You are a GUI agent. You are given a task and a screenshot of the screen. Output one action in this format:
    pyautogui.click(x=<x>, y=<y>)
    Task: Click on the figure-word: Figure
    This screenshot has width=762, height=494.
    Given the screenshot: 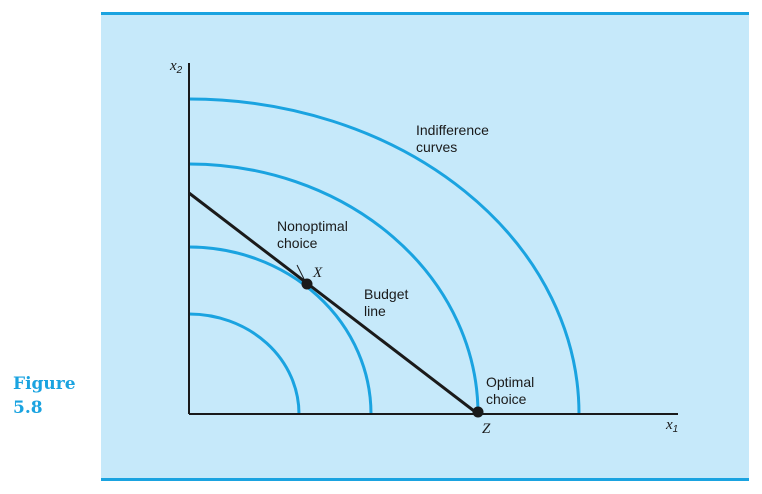 What is the action you would take?
    pyautogui.click(x=44, y=384)
    